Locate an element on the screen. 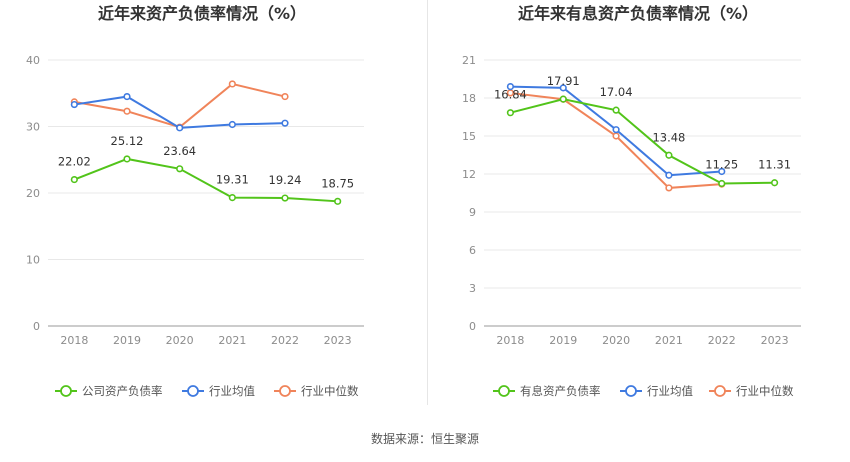 This screenshot has width=850, height=462. y-tick-label: 40 is located at coordinates (33, 60).